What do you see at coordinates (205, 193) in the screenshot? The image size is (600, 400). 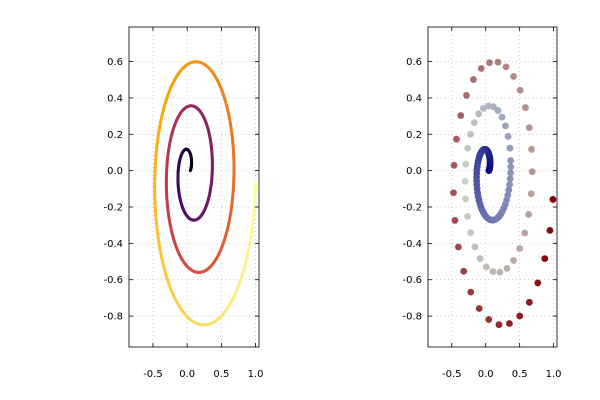 I see `left-spiral-line` at bounding box center [205, 193].